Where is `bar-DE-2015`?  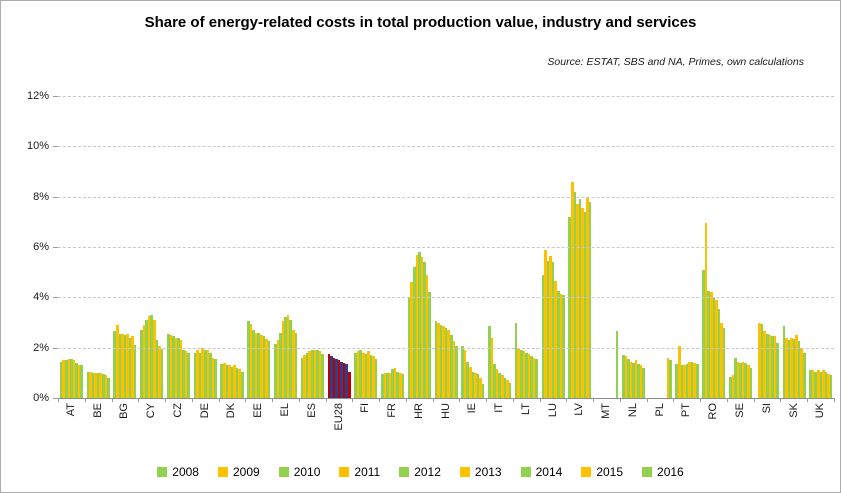 bar-DE-2015 is located at coordinates (213, 377).